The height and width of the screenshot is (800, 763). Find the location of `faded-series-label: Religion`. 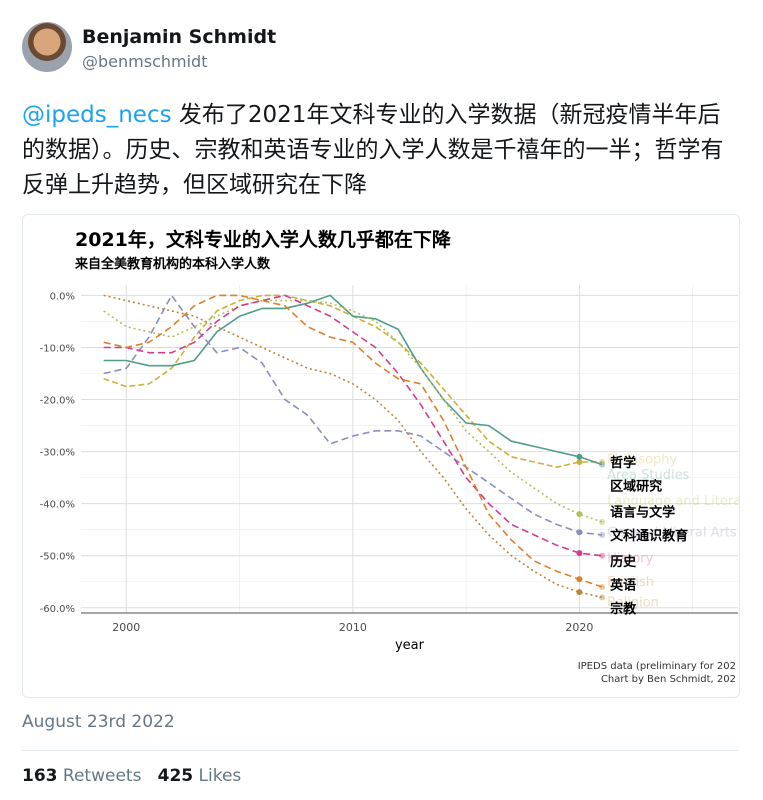

faded-series-label: Religion is located at coordinates (633, 603).